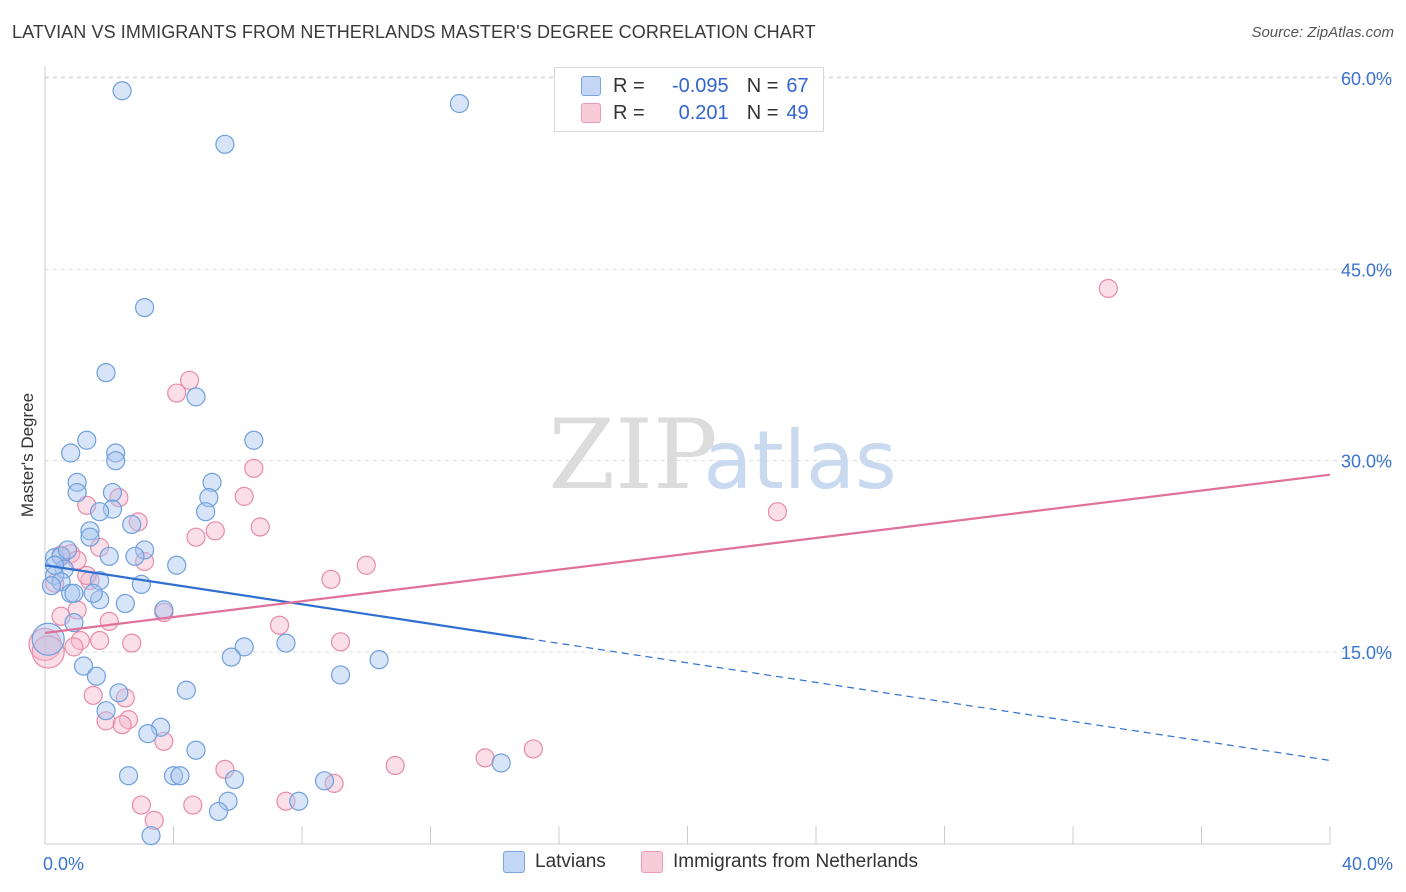  I want to click on x-tick-label: 0.0%, so click(63, 864).